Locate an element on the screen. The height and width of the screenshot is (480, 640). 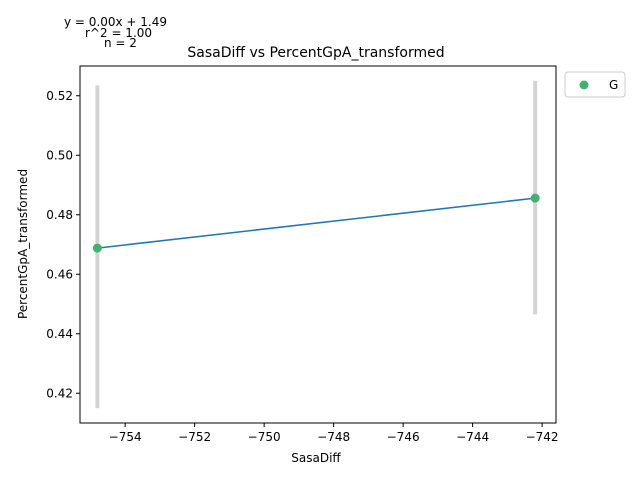
x-tick-label: −748 is located at coordinates (333, 437).